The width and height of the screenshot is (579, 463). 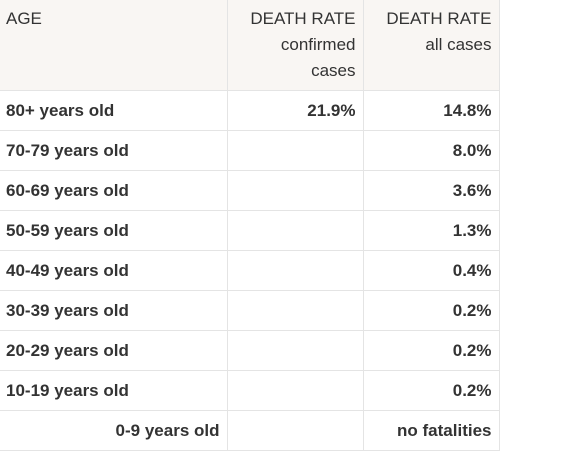 What do you see at coordinates (113, 110) in the screenshot?
I see `age-cell: 80+ years old` at bounding box center [113, 110].